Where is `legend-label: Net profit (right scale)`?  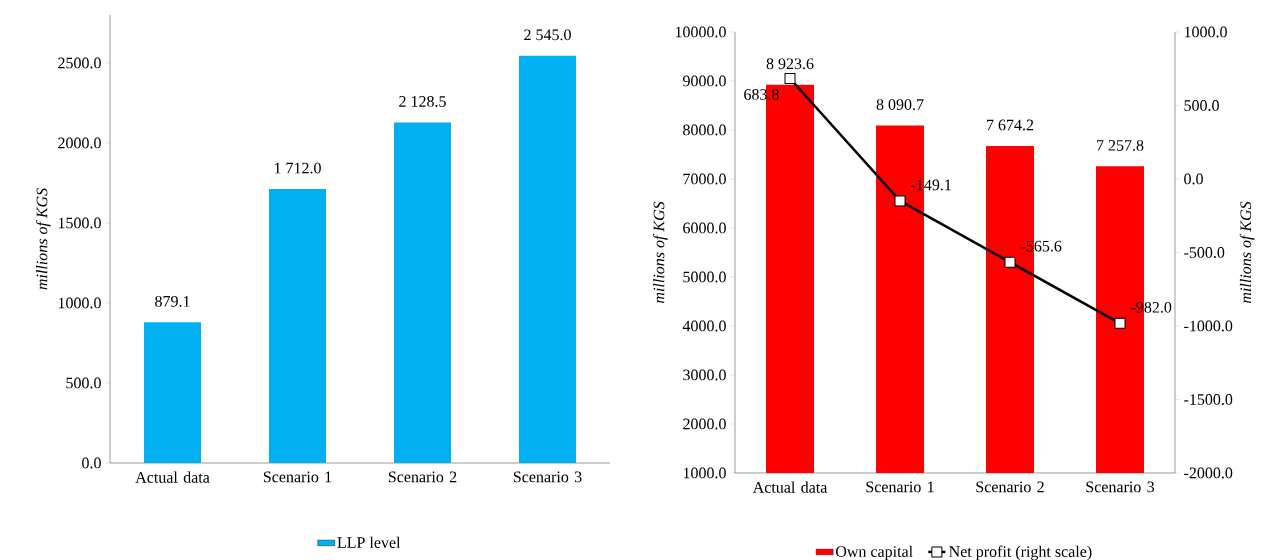
legend-label: Net profit (right scale) is located at coordinates (1020, 552).